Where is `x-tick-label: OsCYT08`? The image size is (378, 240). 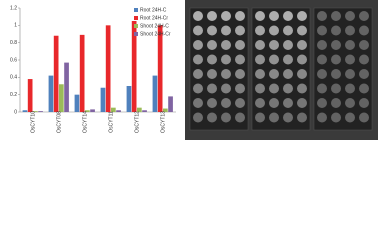 x-tick-label: OsCYT08 is located at coordinates (59, 122).